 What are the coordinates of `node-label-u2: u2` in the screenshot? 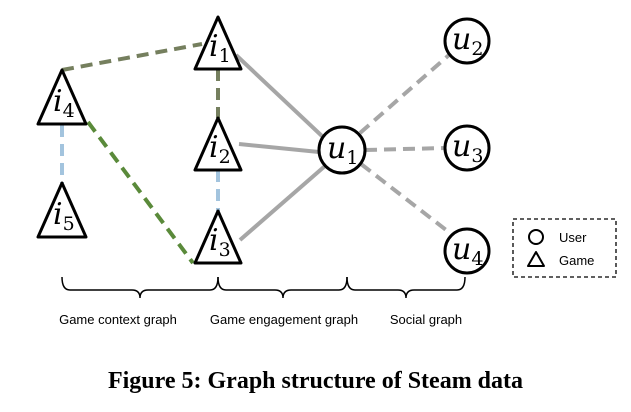 It's located at (467, 41).